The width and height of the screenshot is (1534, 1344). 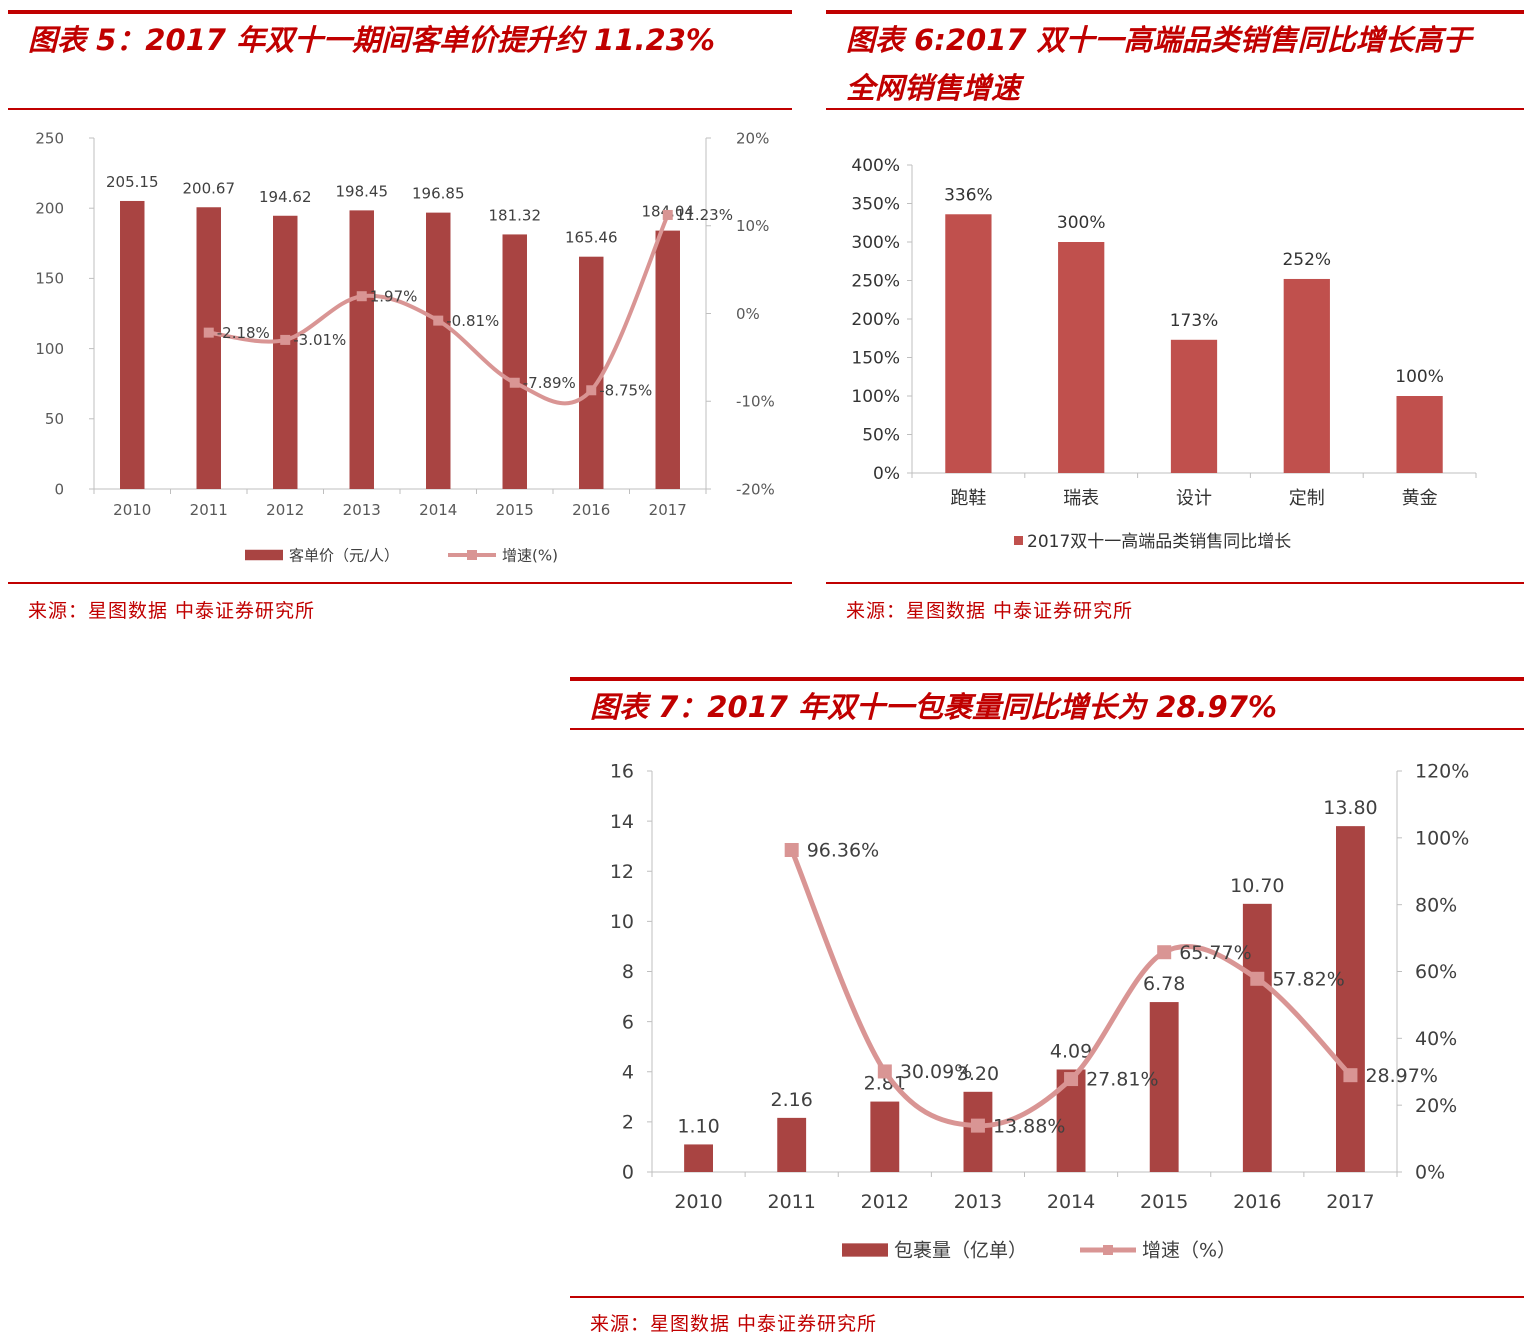 I want to click on figure-5-bottom-rule, so click(x=400, y=583).